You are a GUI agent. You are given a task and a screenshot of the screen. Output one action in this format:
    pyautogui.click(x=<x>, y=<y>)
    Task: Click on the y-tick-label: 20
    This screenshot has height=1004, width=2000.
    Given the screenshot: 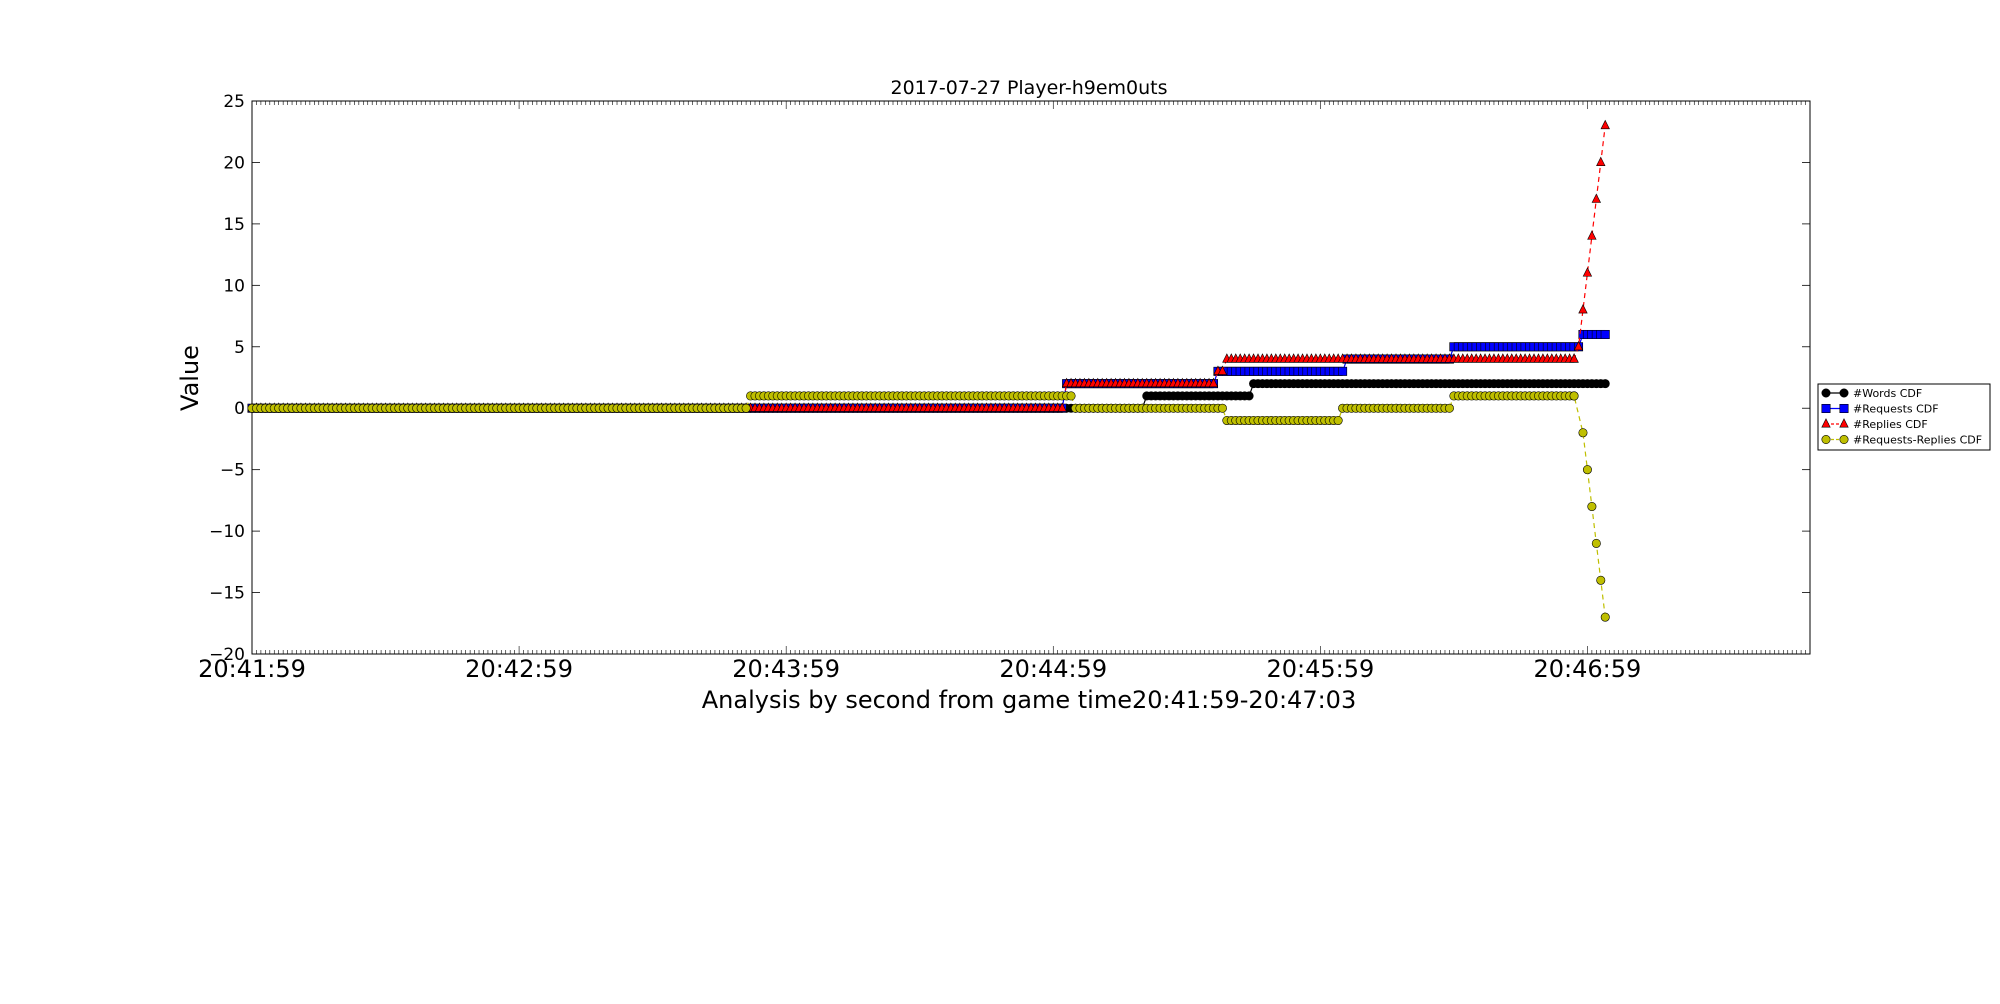 What is the action you would take?
    pyautogui.click(x=234, y=163)
    